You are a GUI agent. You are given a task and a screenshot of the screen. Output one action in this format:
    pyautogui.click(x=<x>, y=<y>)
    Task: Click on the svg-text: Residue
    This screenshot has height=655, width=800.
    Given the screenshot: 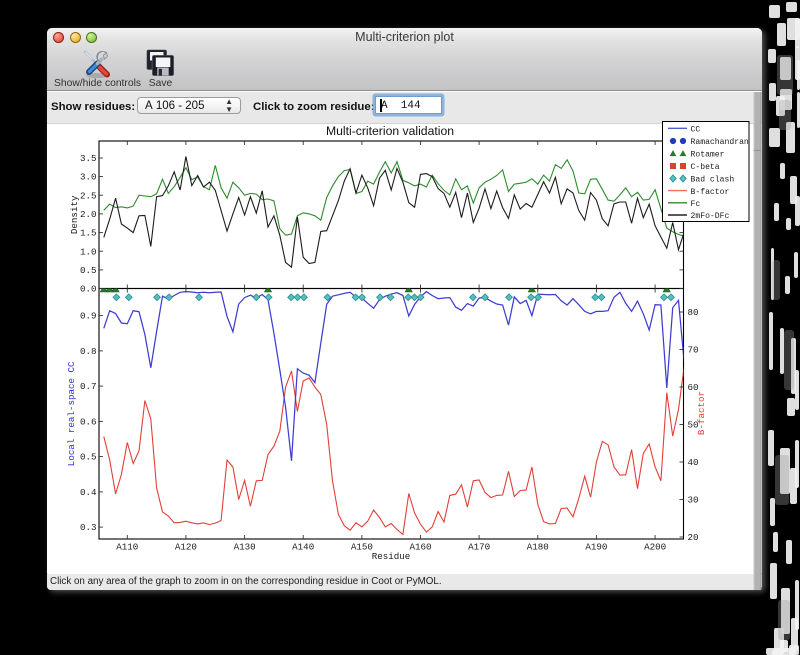 What is the action you would take?
    pyautogui.click(x=391, y=556)
    